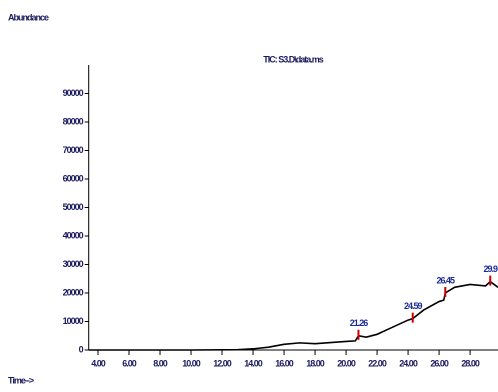 This screenshot has height=392, width=498. What do you see at coordinates (315, 363) in the screenshot?
I see `x-tick-label: 18.00` at bounding box center [315, 363].